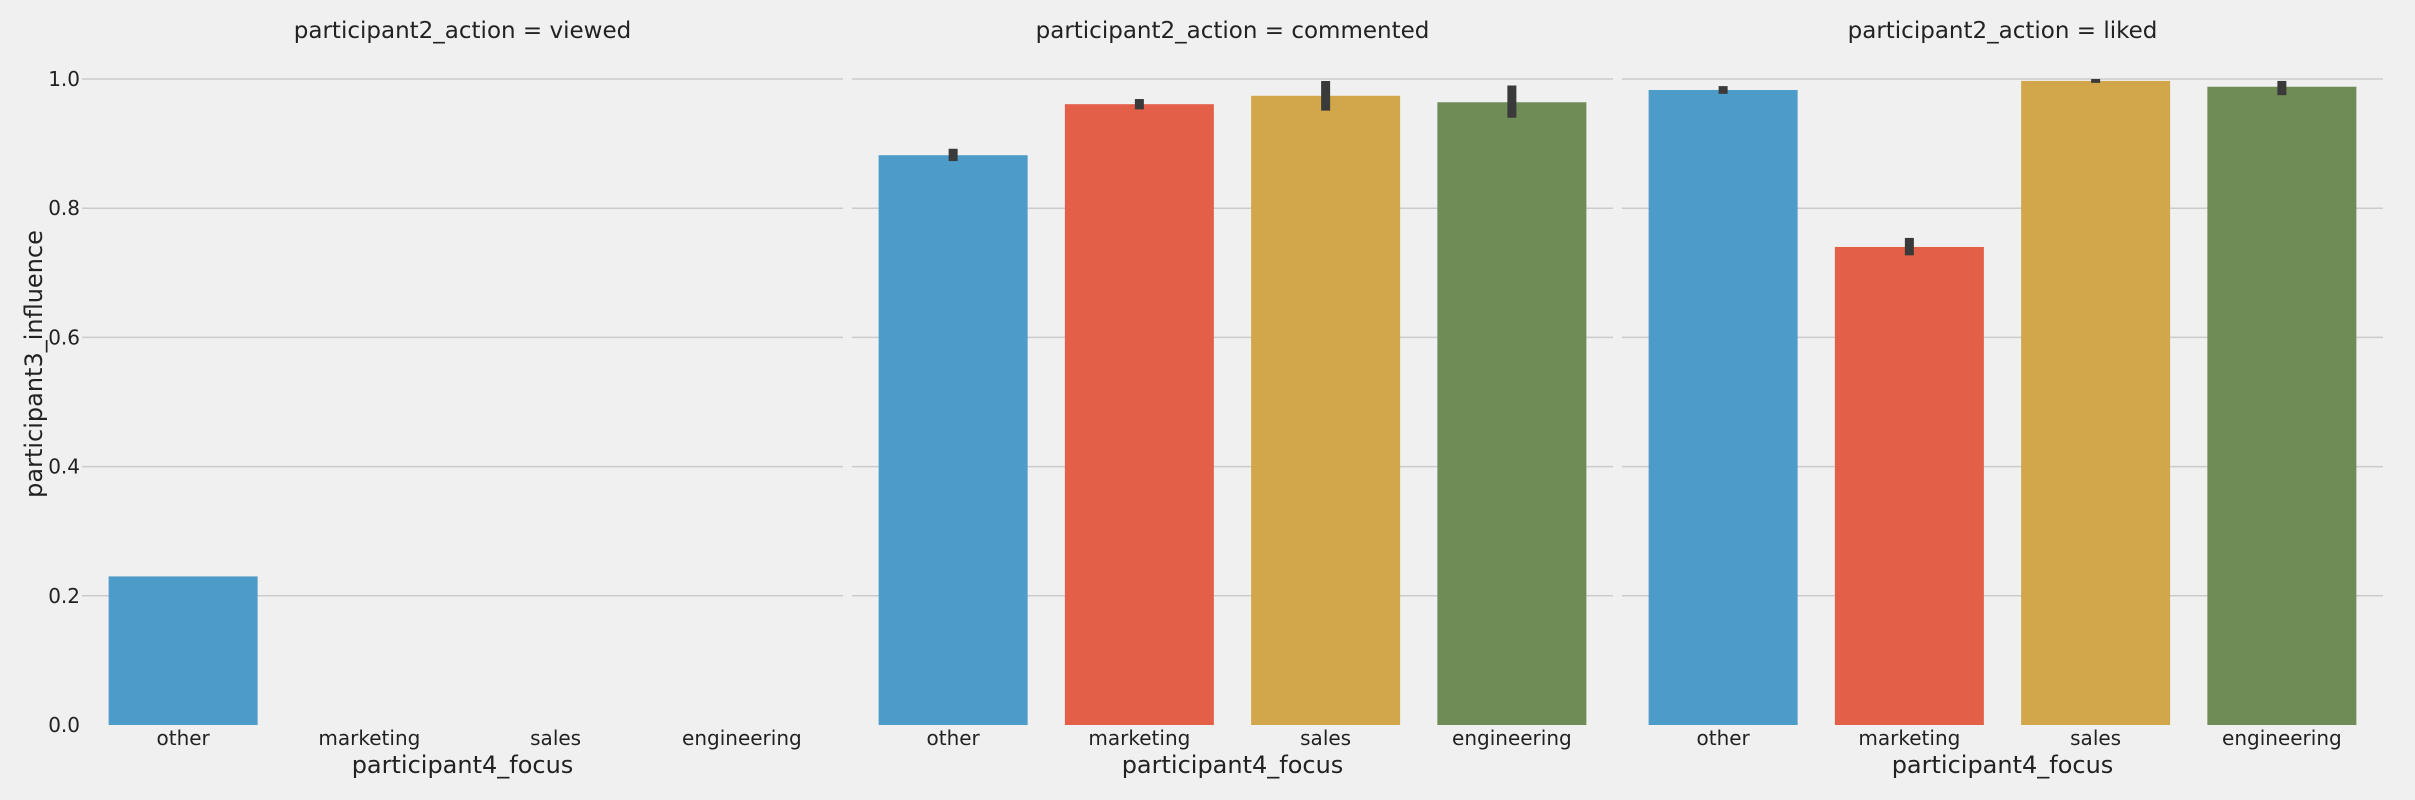 The width and height of the screenshot is (2415, 800). What do you see at coordinates (64, 208) in the screenshot?
I see `y-tick-label: 0.8` at bounding box center [64, 208].